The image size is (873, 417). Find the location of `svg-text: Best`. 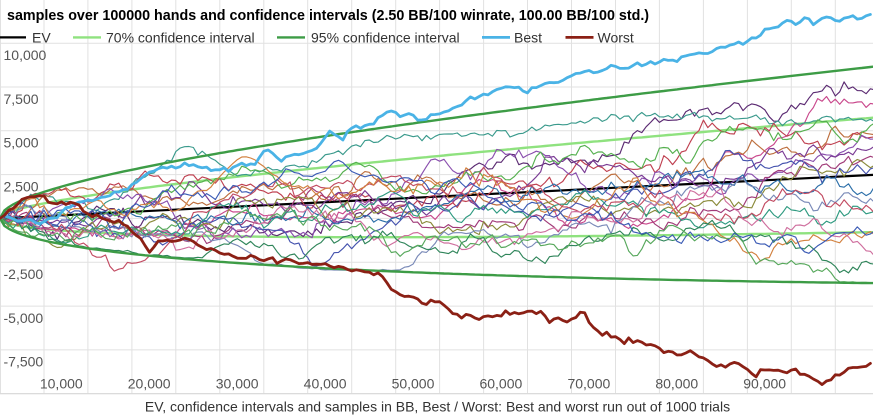

svg-text: Best is located at coordinates (528, 38).